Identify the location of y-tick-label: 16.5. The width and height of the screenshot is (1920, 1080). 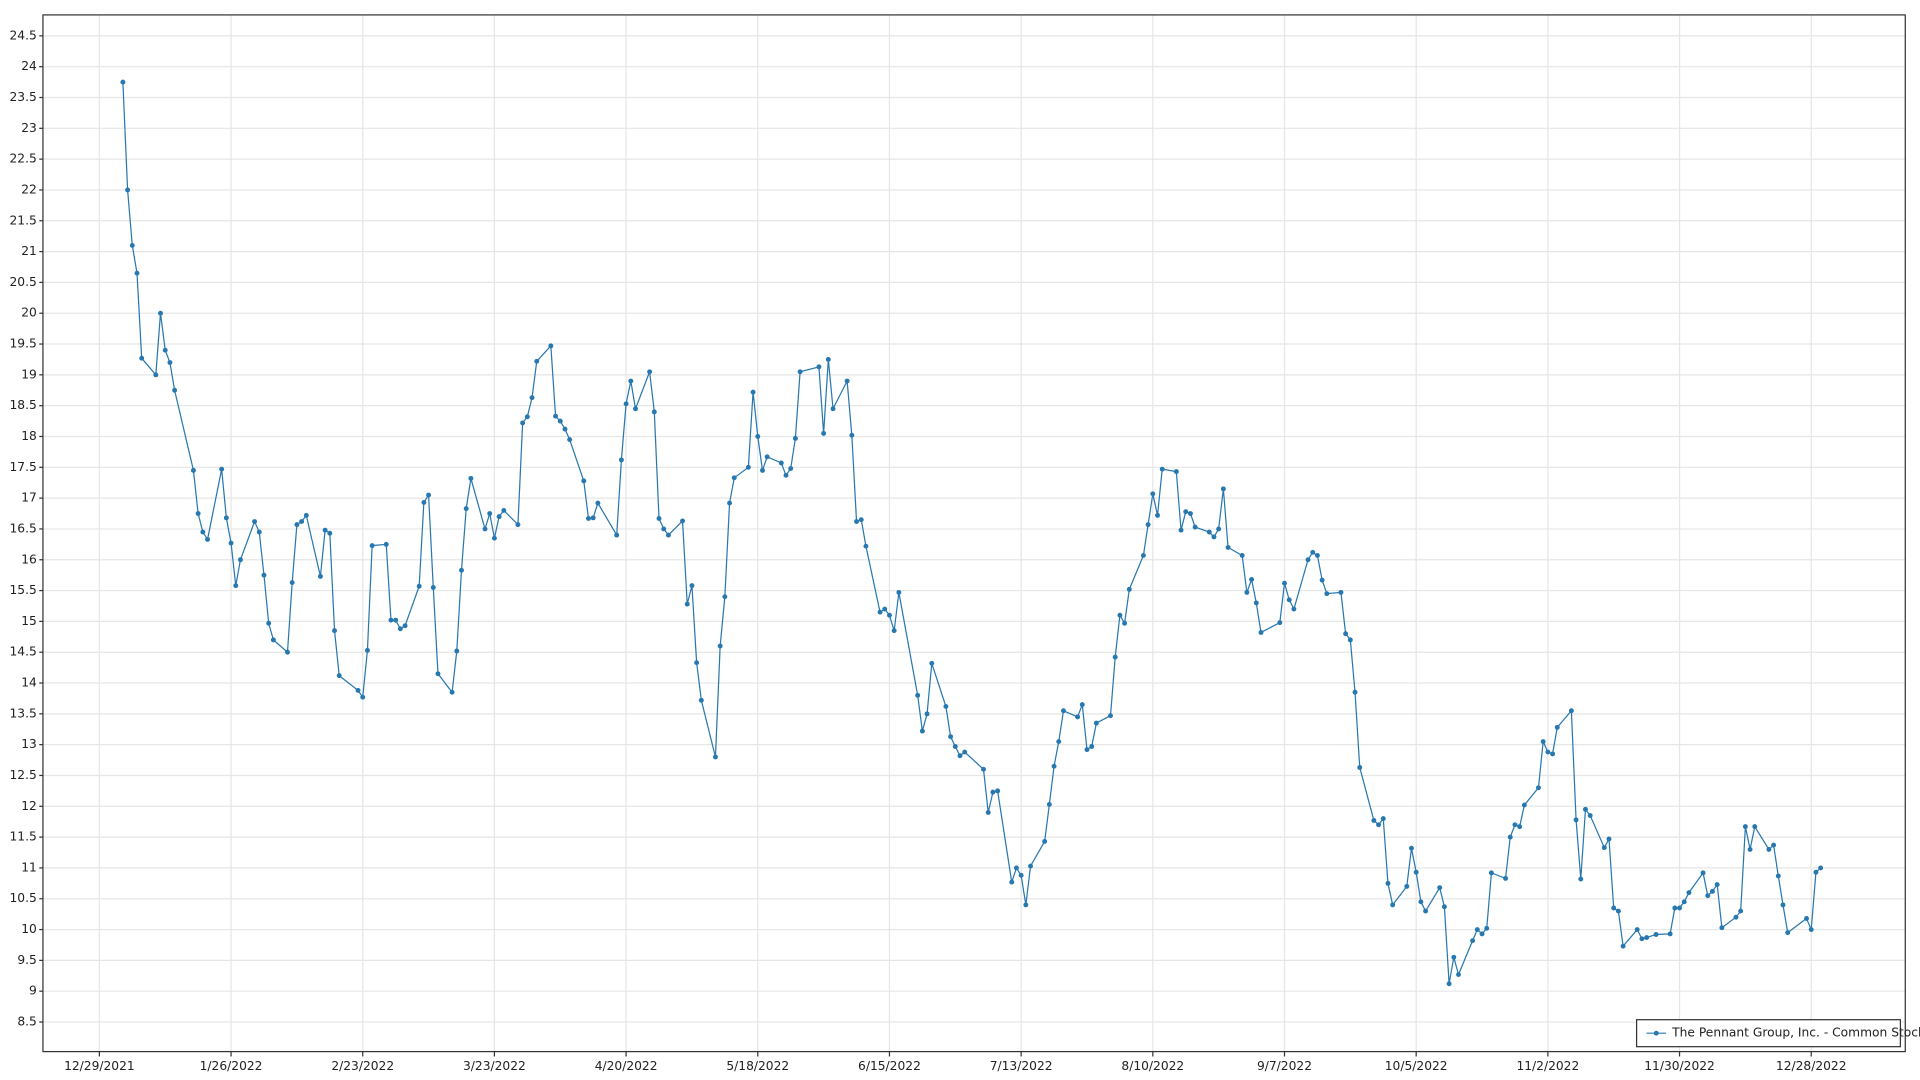
(23, 528).